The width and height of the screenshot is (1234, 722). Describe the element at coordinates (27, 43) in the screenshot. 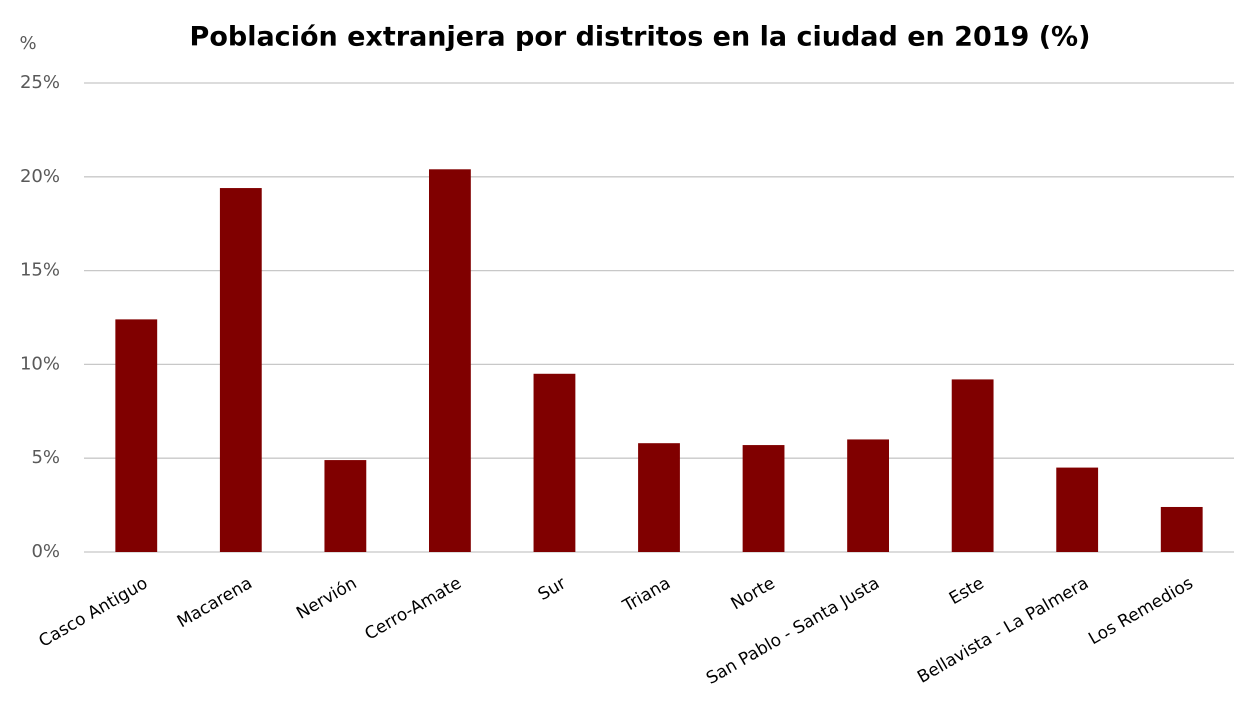

I see `y-axis-label: %` at that location.